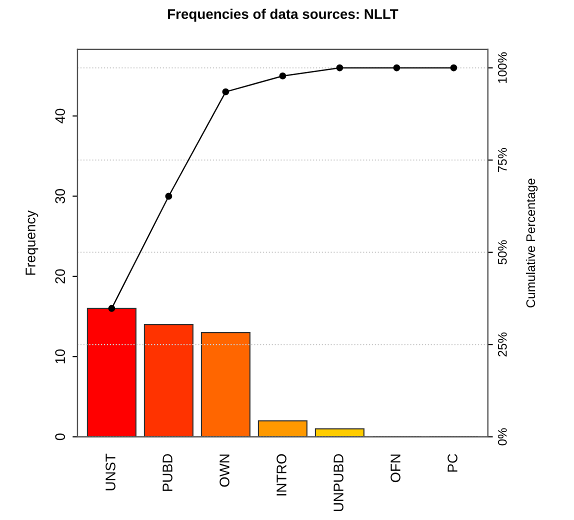 Image resolution: width=574 pixels, height=520 pixels. Describe the element at coordinates (395, 468) in the screenshot. I see `x-tick-label: OFN` at that location.